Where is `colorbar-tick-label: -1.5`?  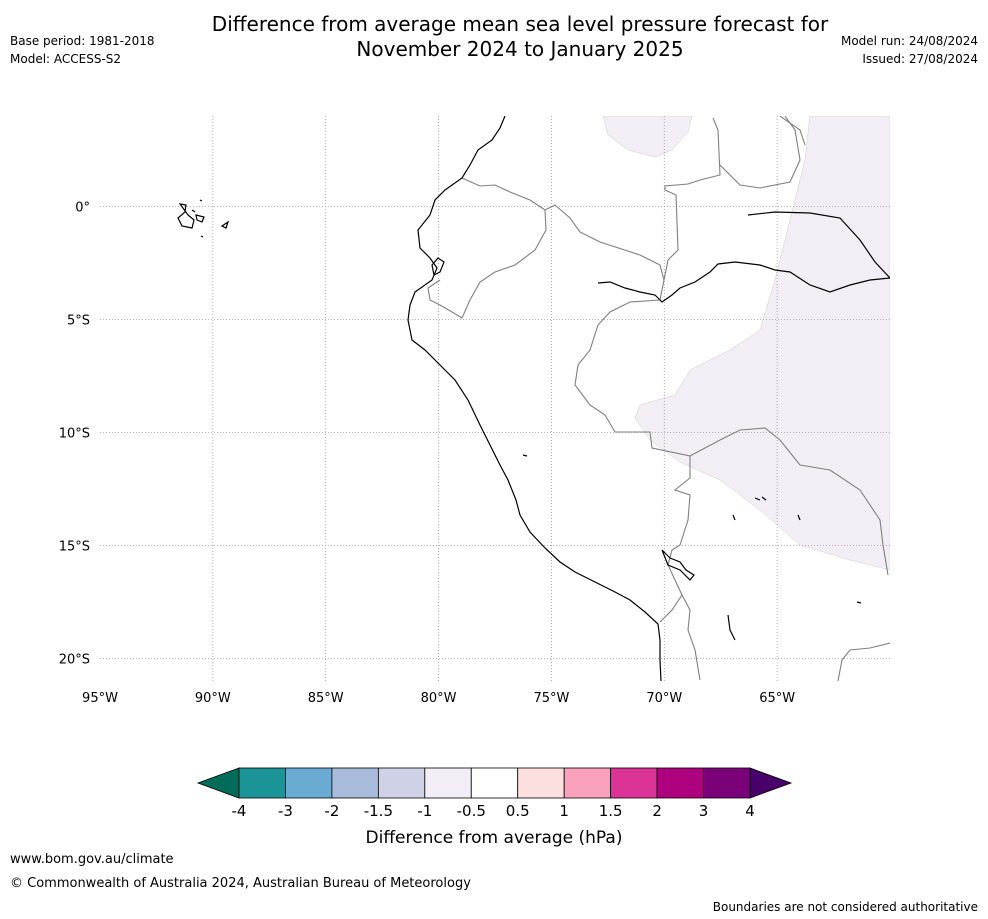 colorbar-tick-label: -1.5 is located at coordinates (378, 811).